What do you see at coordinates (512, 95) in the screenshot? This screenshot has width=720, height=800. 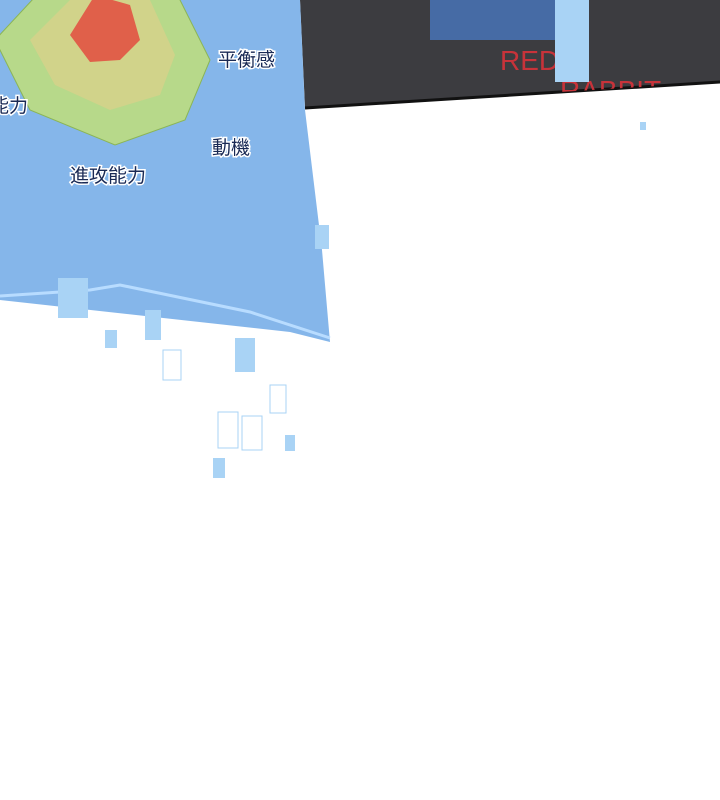 I see `panel-edge` at bounding box center [512, 95].